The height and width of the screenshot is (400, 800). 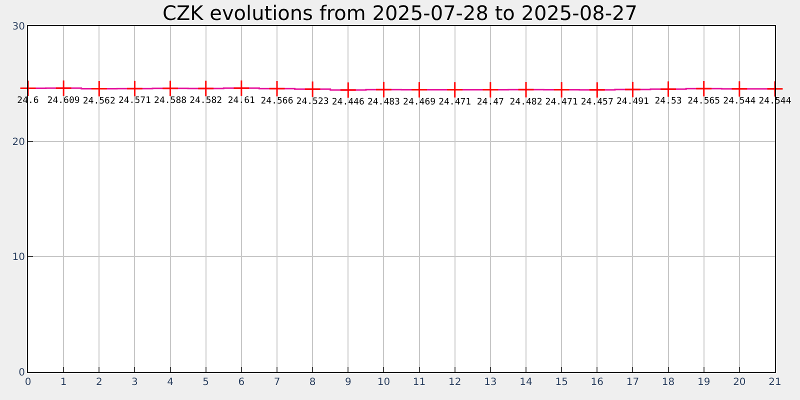 I want to click on data-label: 24.47, so click(x=490, y=102).